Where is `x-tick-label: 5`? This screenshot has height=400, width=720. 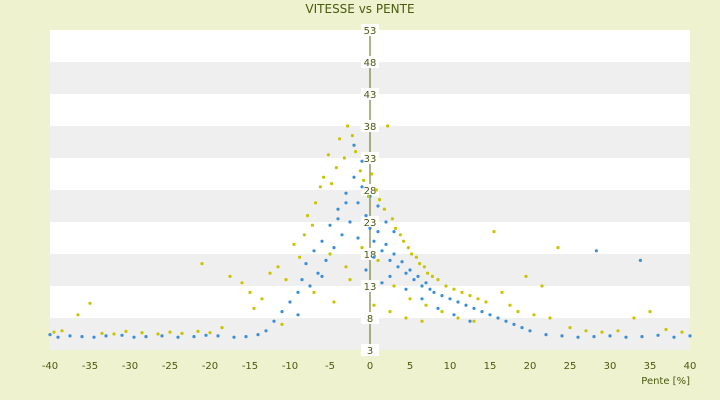 x-tick-label: 5 is located at coordinates (410, 366).